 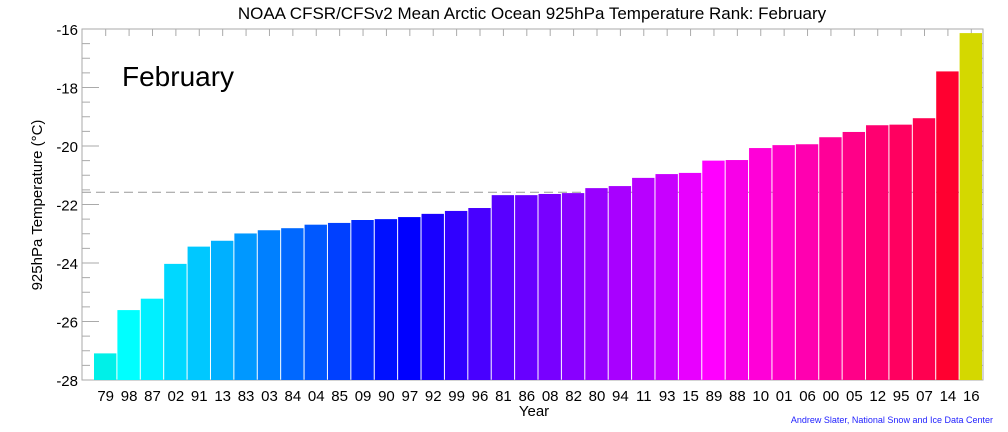 What do you see at coordinates (386, 396) in the screenshot?
I see `x-tick-label: 90` at bounding box center [386, 396].